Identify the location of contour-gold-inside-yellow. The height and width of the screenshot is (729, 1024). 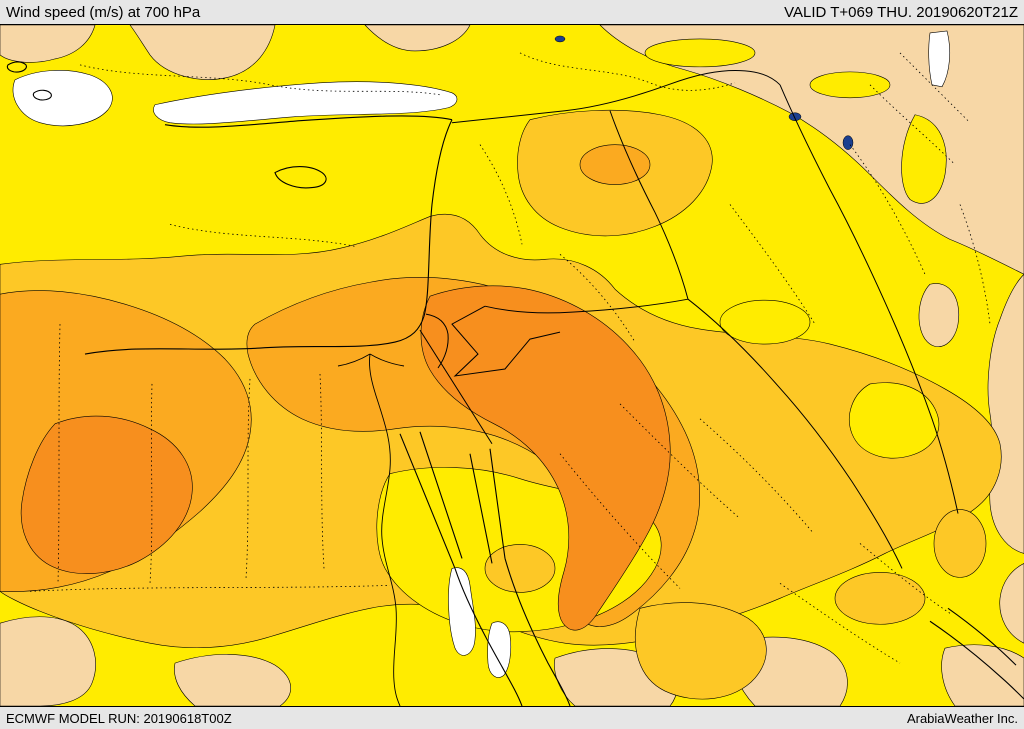
(520, 568).